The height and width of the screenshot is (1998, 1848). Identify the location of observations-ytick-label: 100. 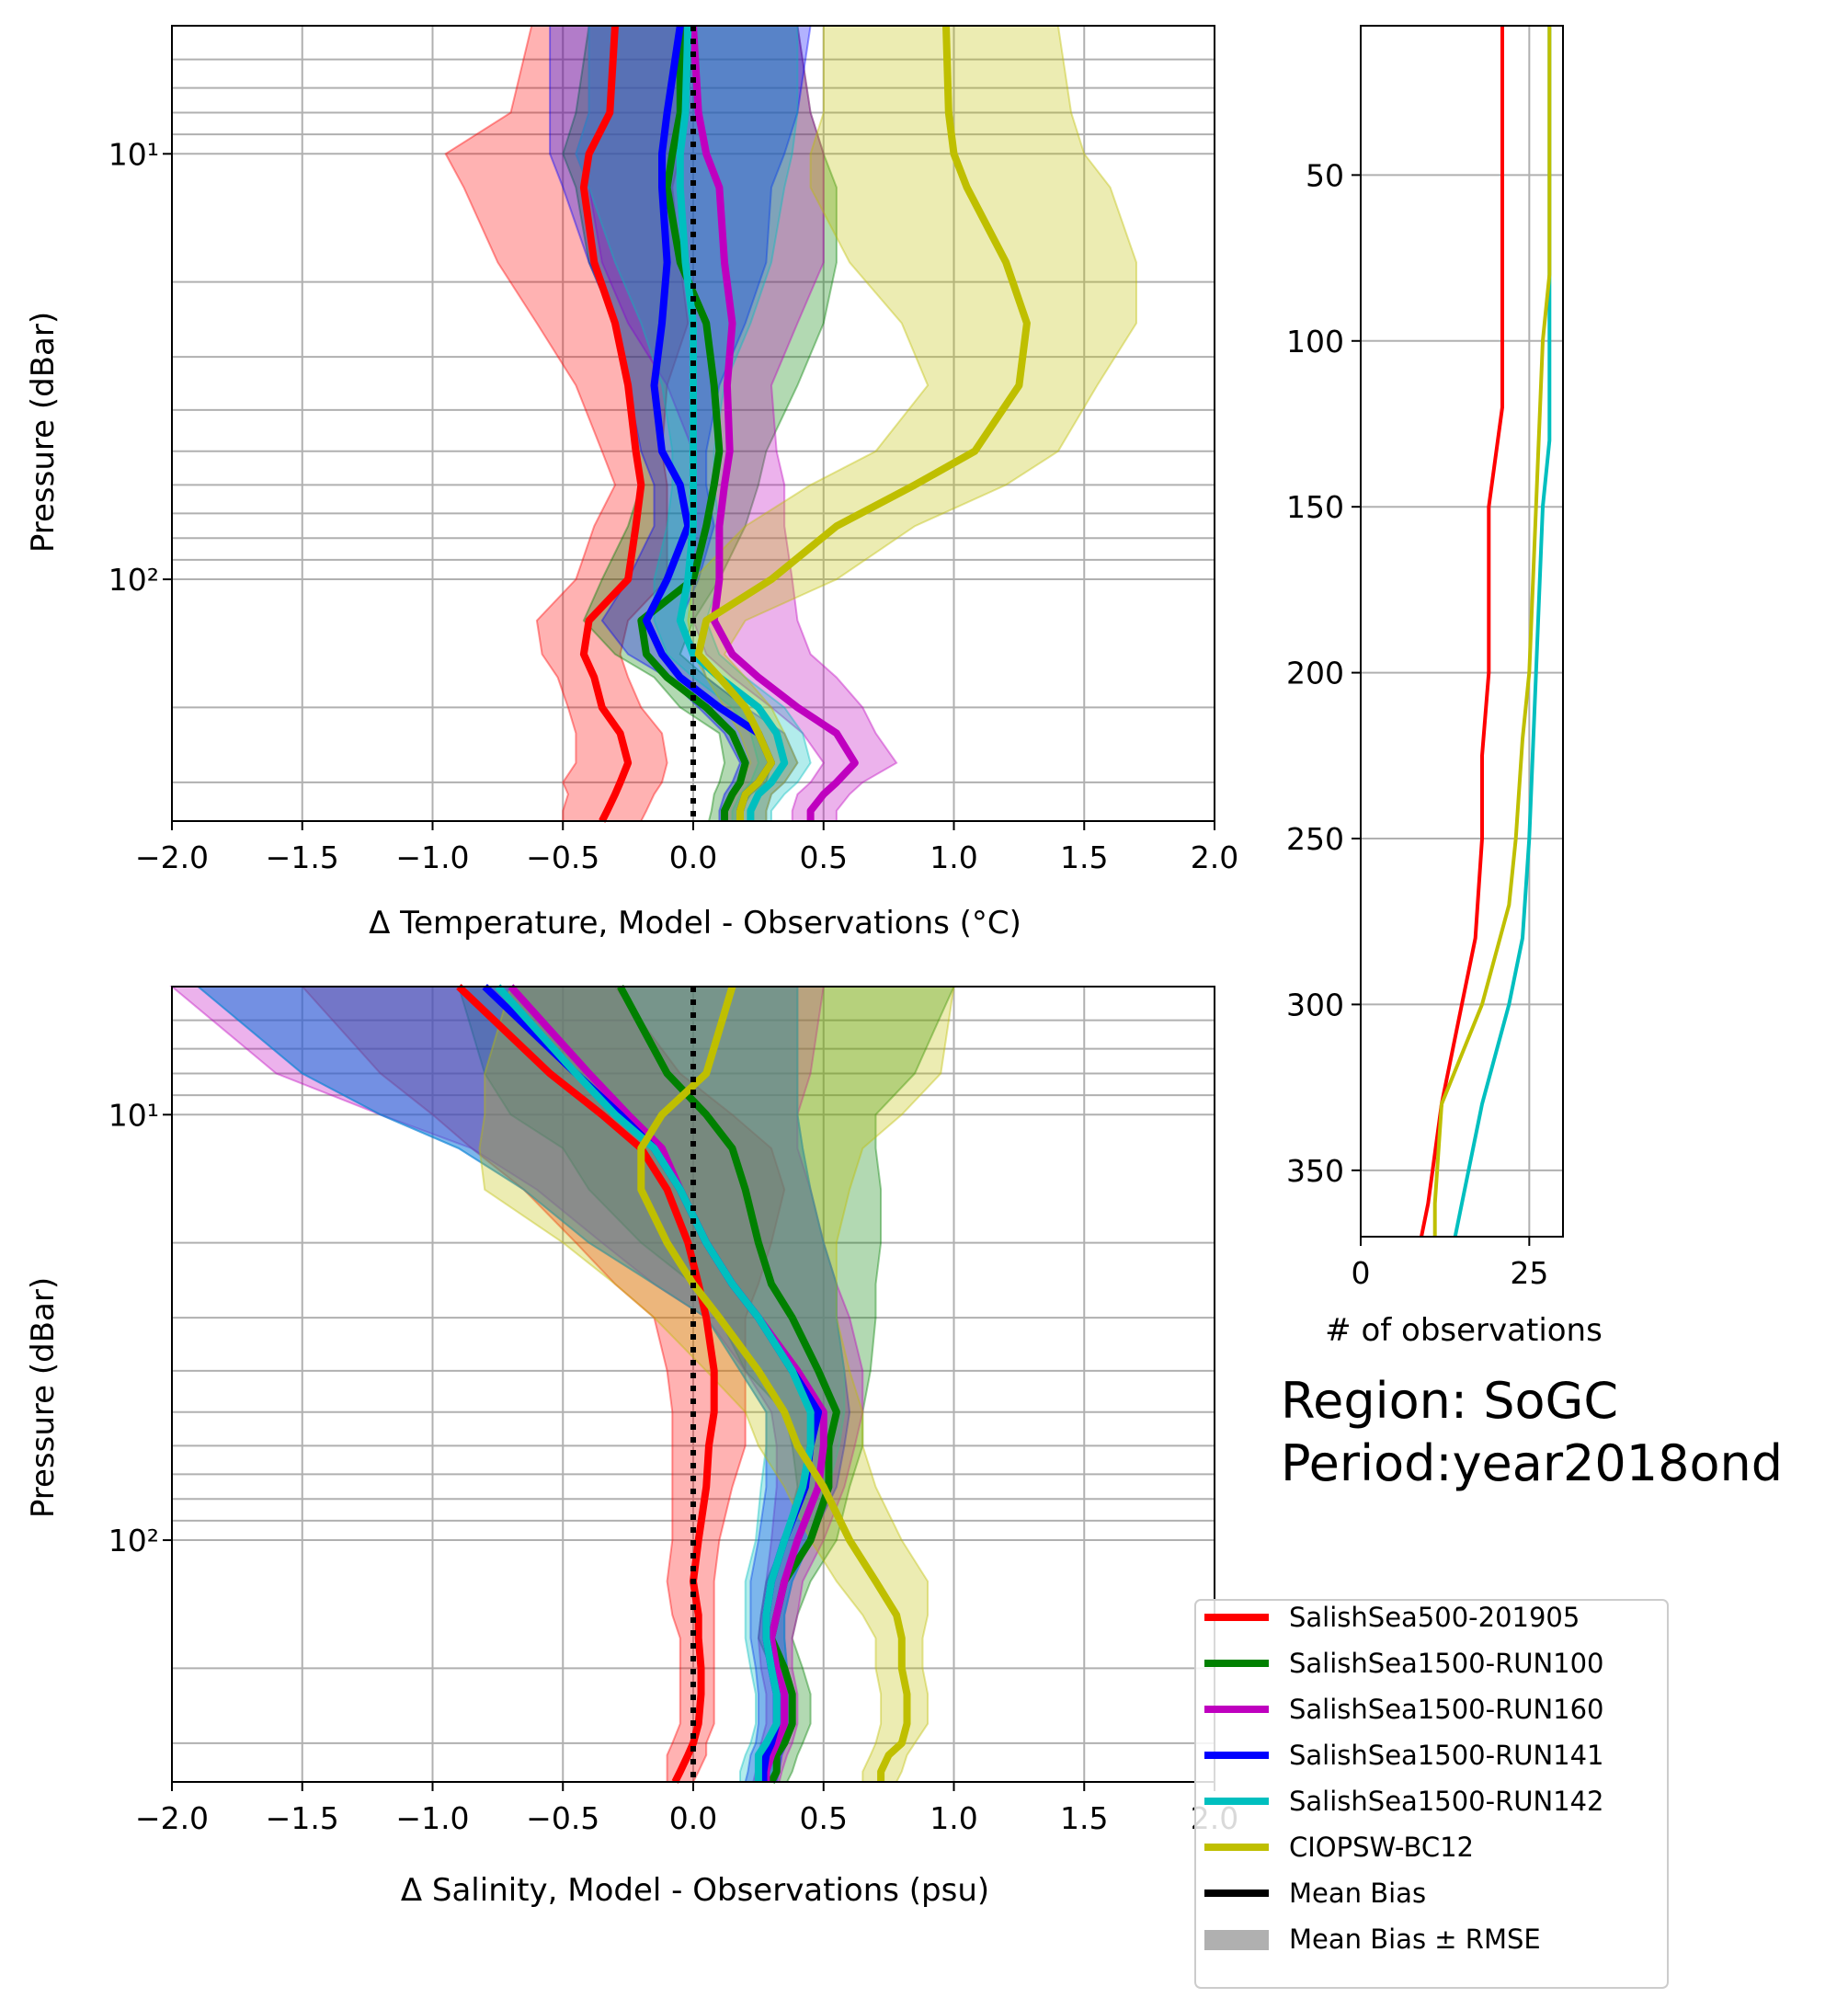
(1315, 342).